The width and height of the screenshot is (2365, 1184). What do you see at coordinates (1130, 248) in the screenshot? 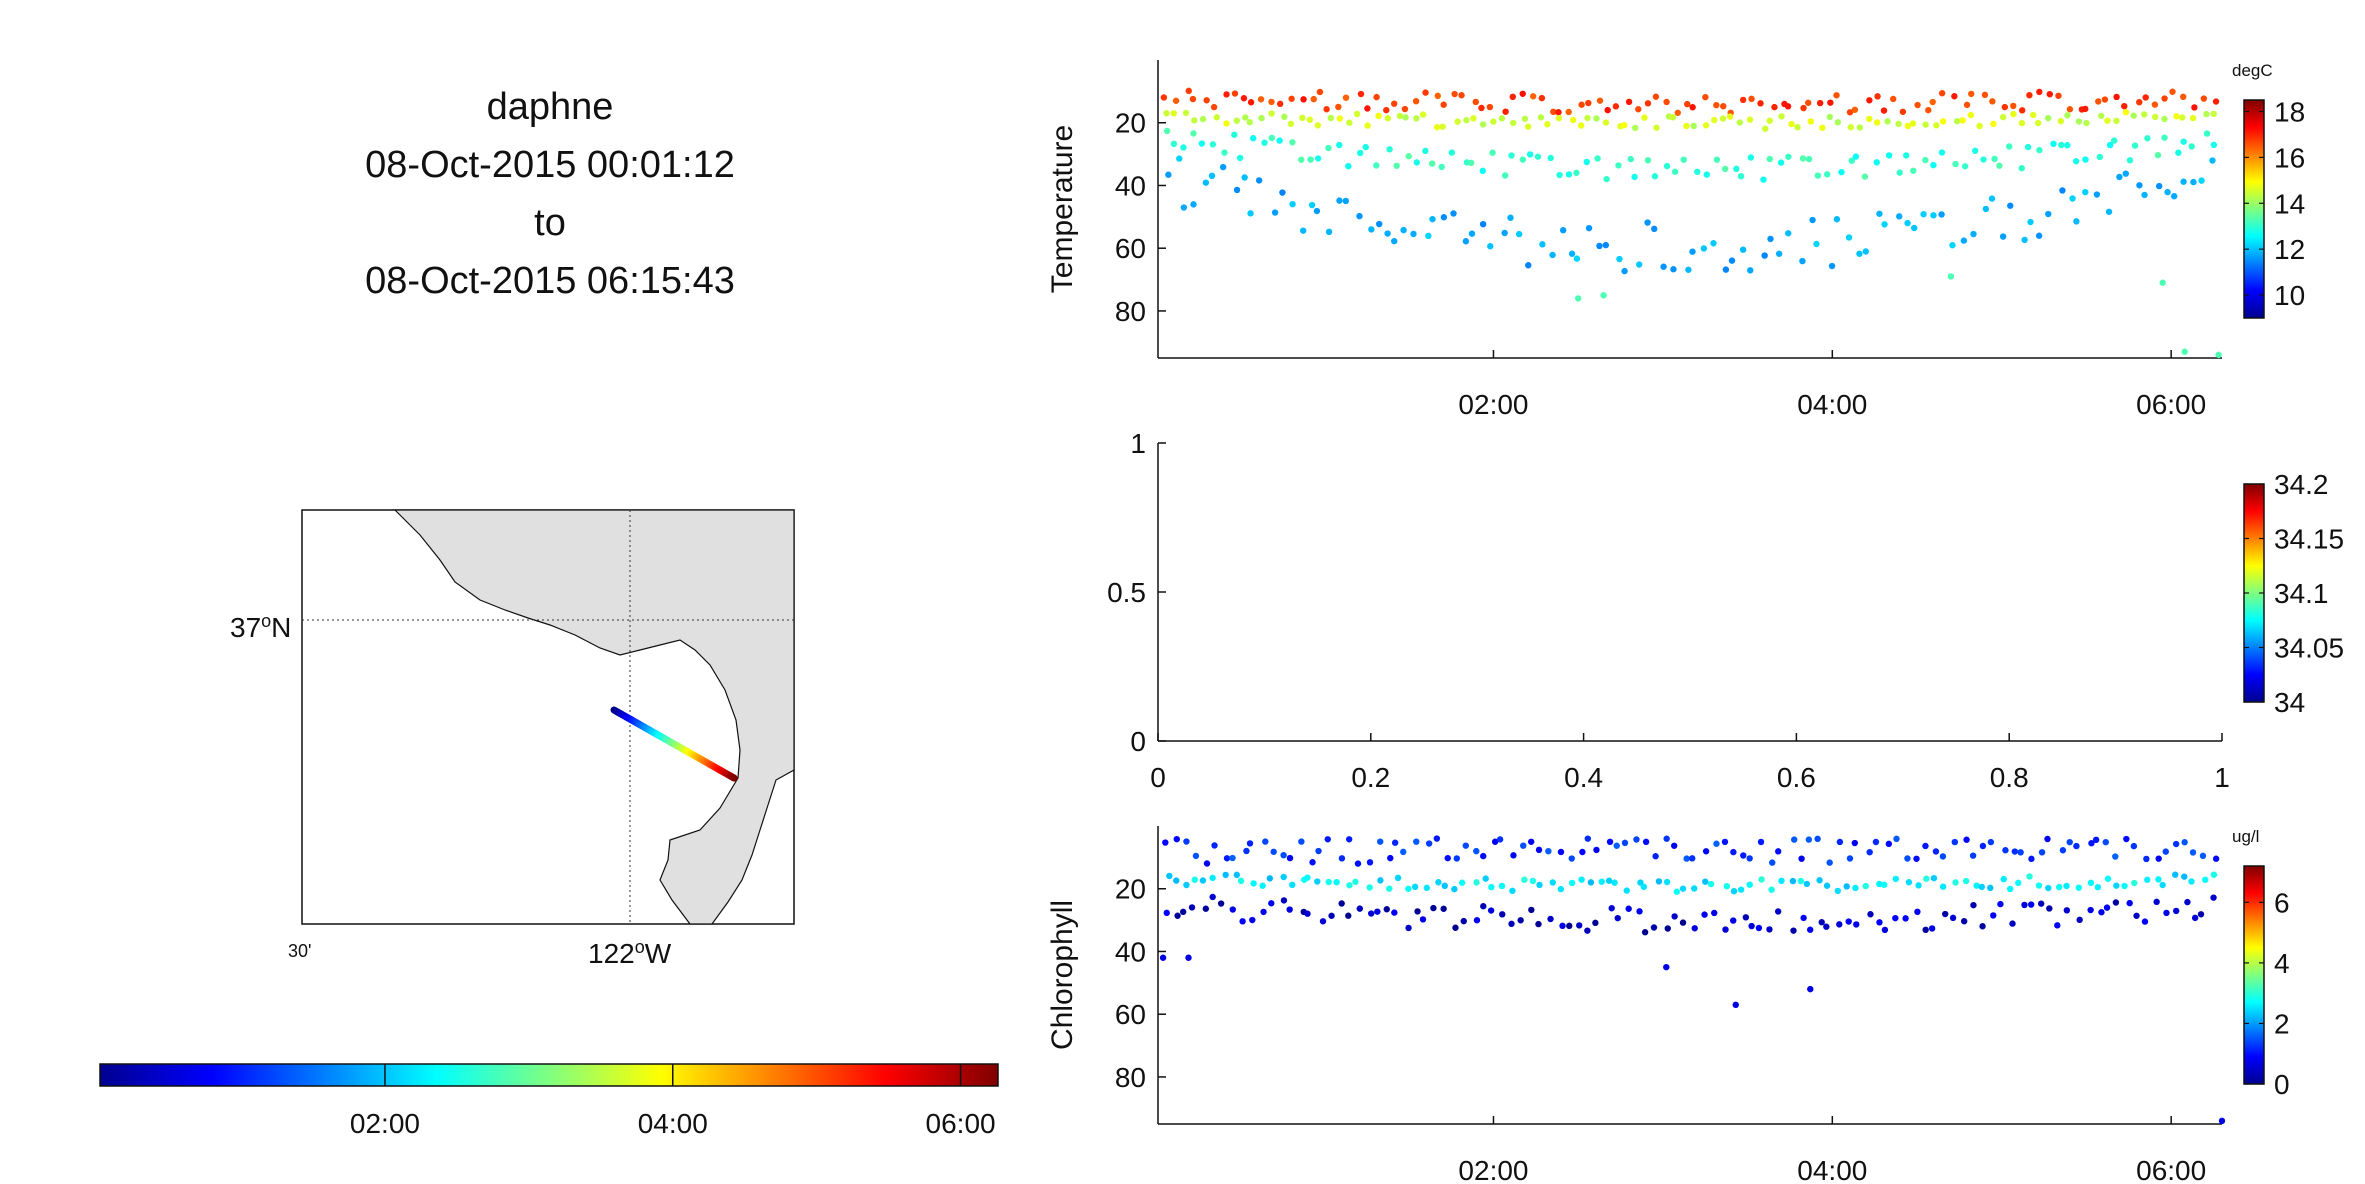
I see `y-tick-label: 60` at bounding box center [1130, 248].